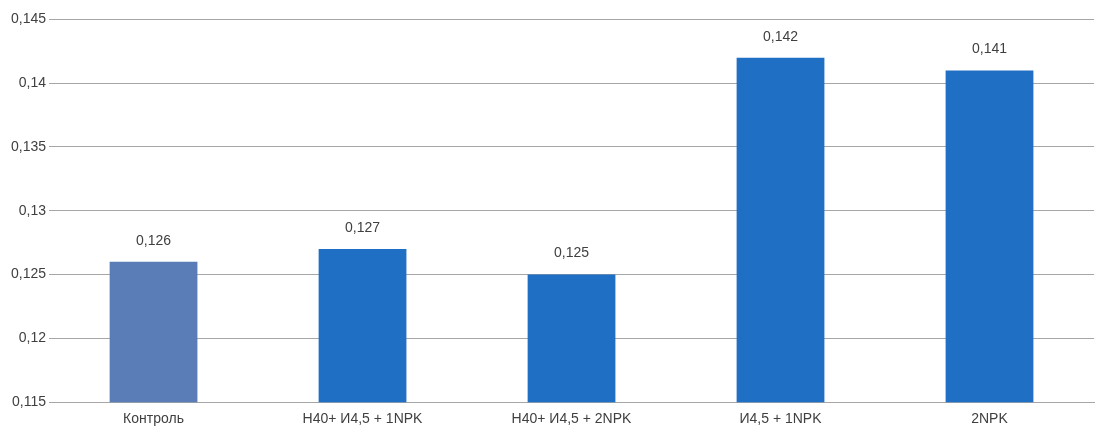 The width and height of the screenshot is (1114, 439). What do you see at coordinates (153, 418) in the screenshot?
I see `x-tick-label: Контроль` at bounding box center [153, 418].